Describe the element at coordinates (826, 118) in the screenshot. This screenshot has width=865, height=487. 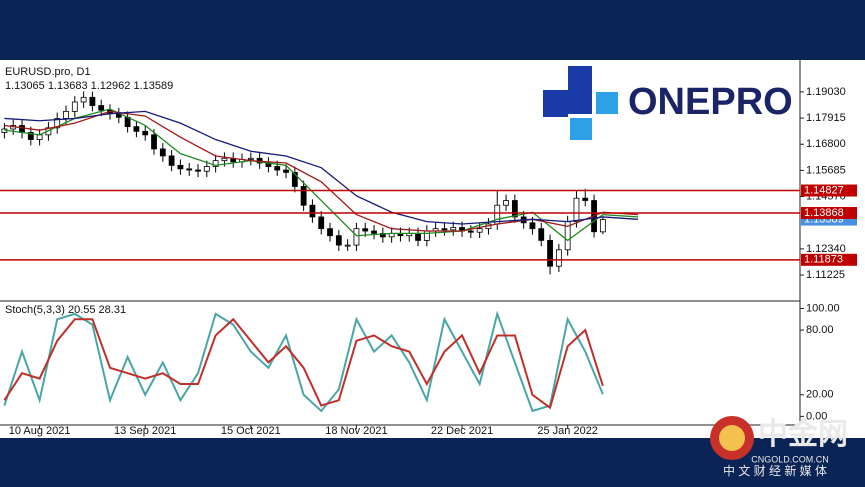
I see `y-tick-label: 1.17915` at that location.